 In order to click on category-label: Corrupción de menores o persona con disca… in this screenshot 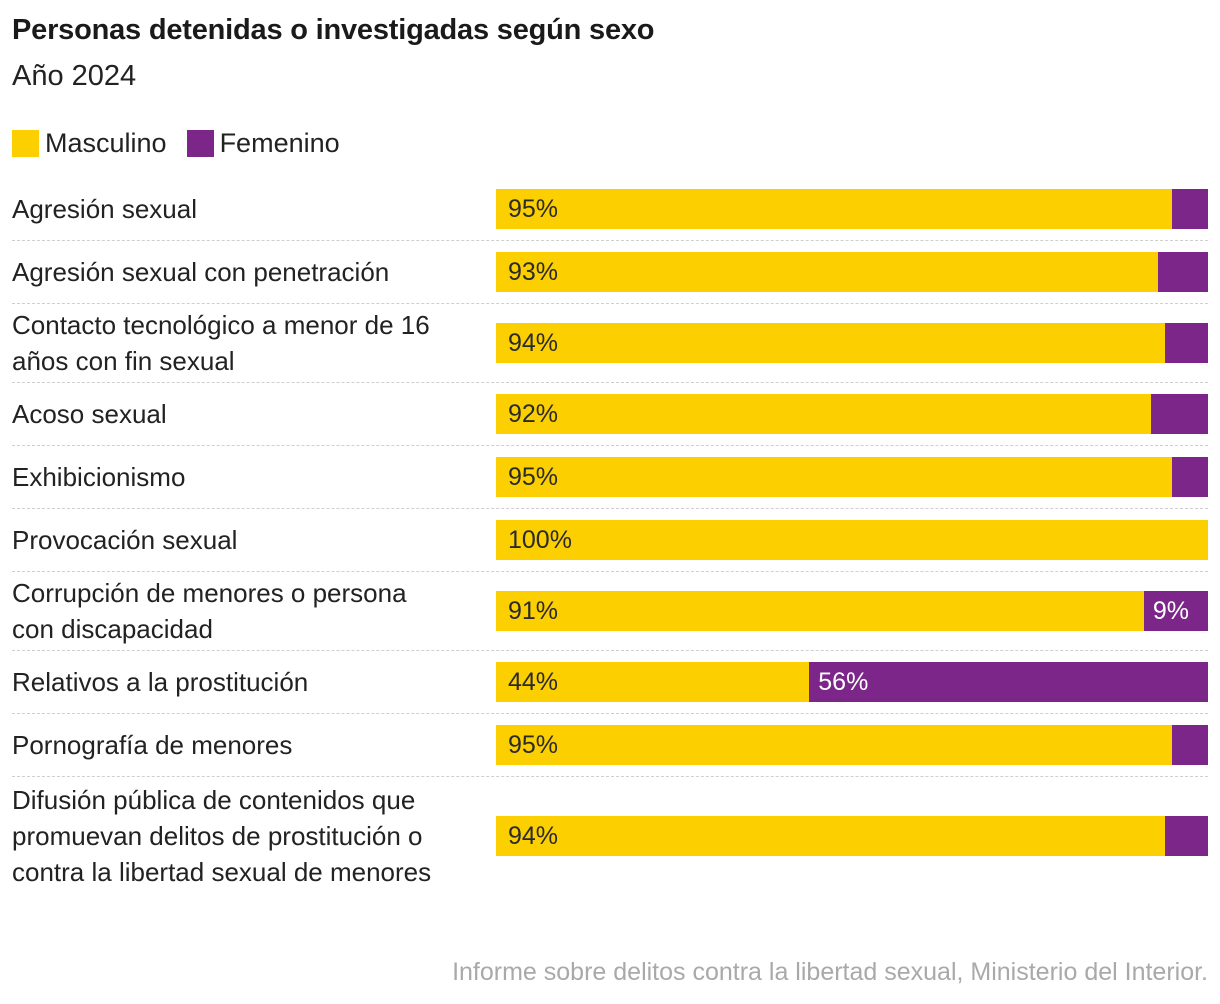, I will do `click(252, 611)`.